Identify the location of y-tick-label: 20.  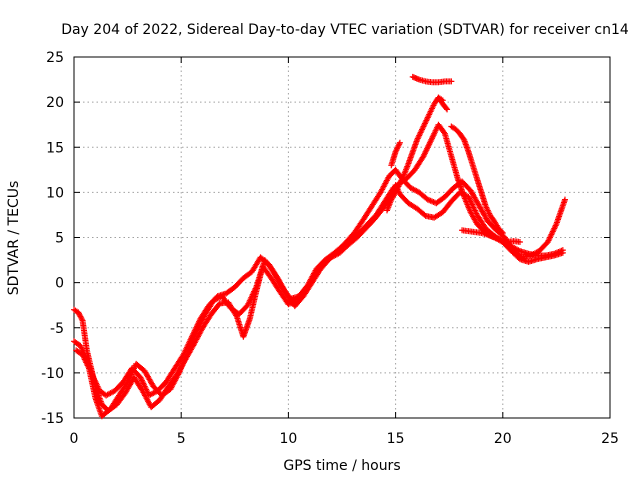
(55, 103).